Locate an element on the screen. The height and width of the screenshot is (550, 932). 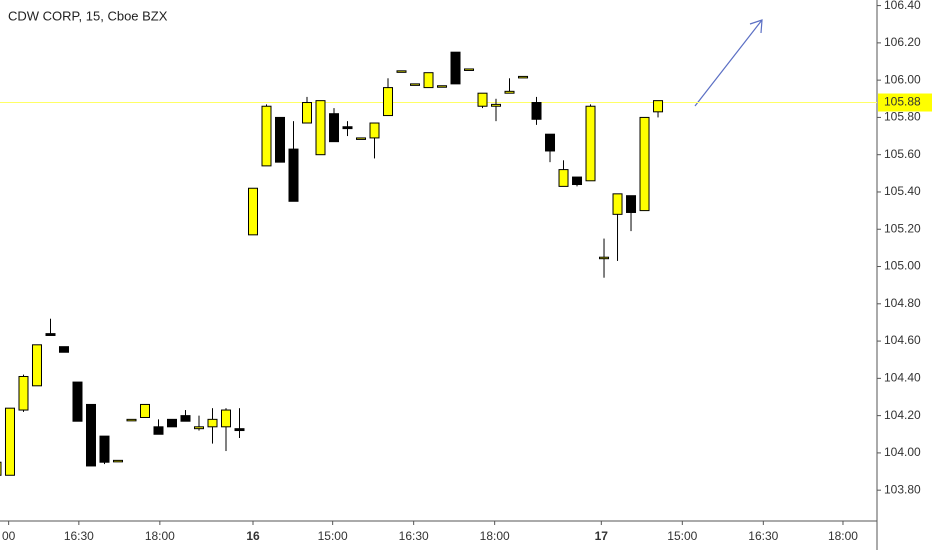
y-tick-label: 105.00 is located at coordinates (902, 266).